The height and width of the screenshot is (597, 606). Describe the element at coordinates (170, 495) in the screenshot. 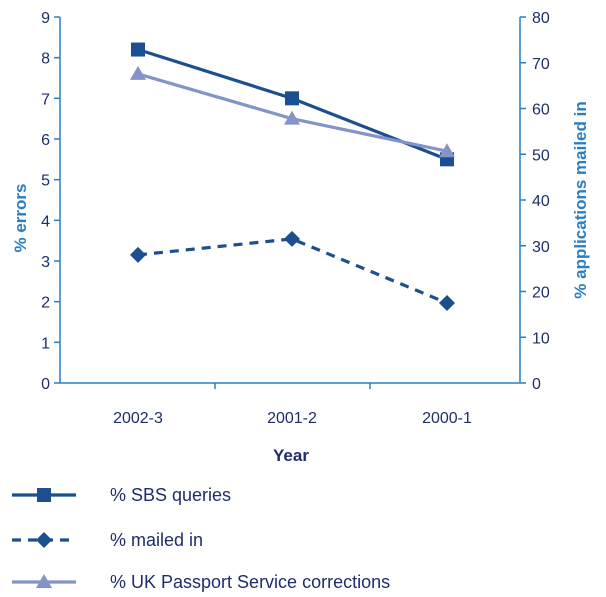

I see `legend-label: % SBS queries` at that location.